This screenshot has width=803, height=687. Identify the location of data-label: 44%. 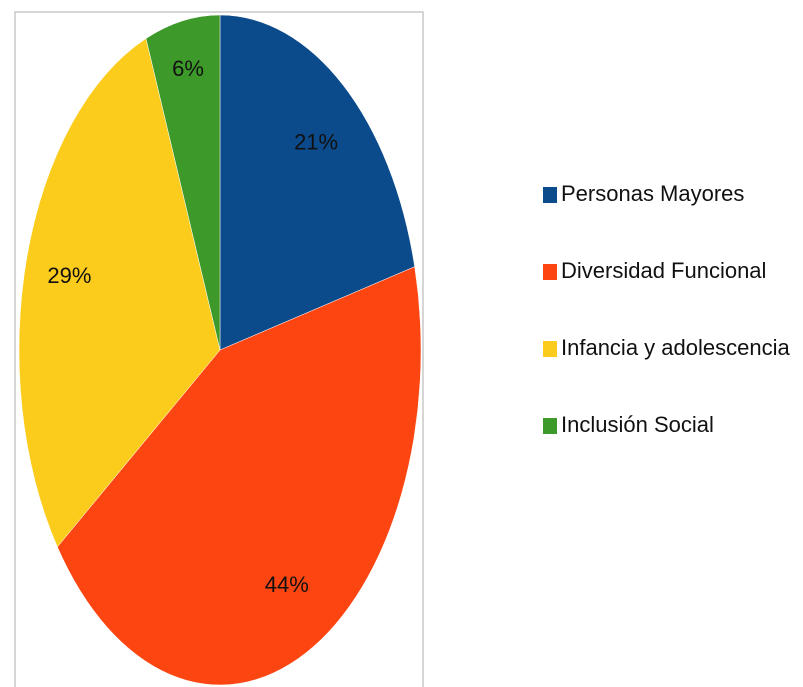
(287, 584).